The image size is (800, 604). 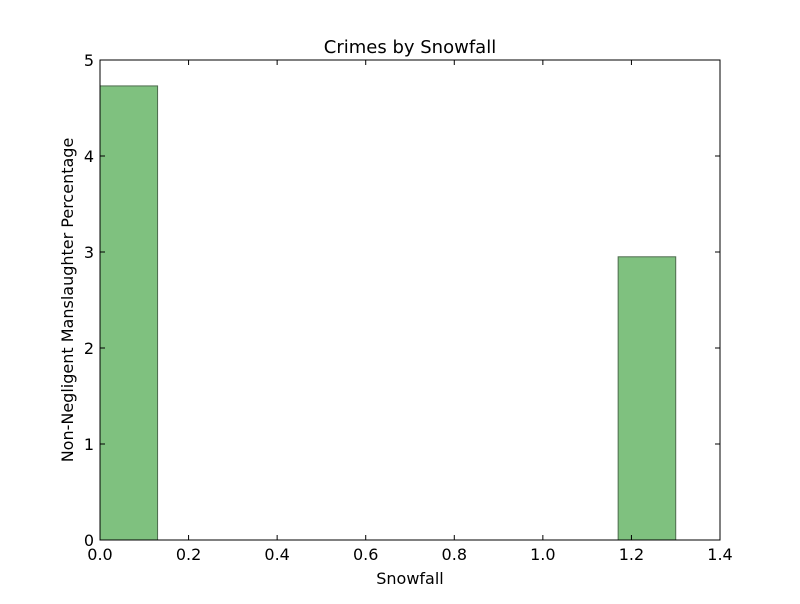 What do you see at coordinates (410, 578) in the screenshot?
I see `x-axis-label: Snowfall` at bounding box center [410, 578].